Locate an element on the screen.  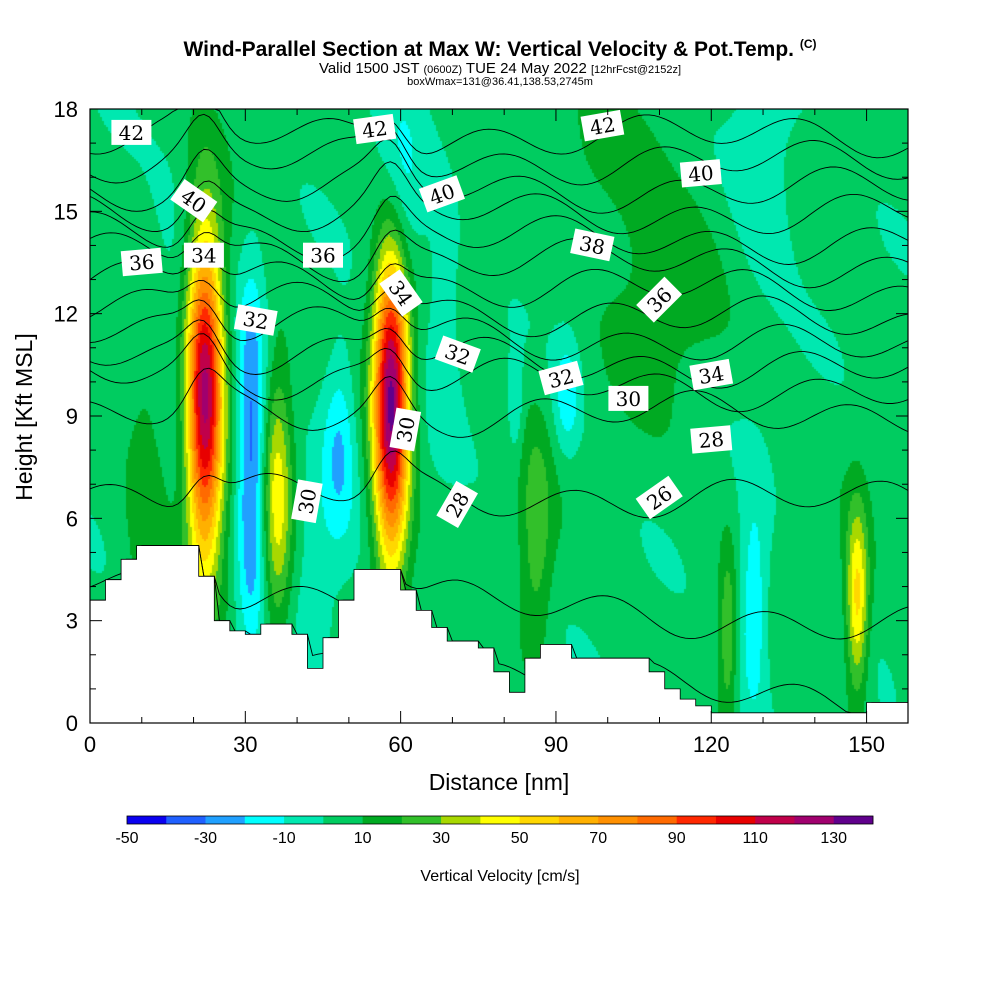
contour-label-2: 42 is located at coordinates (602, 125).